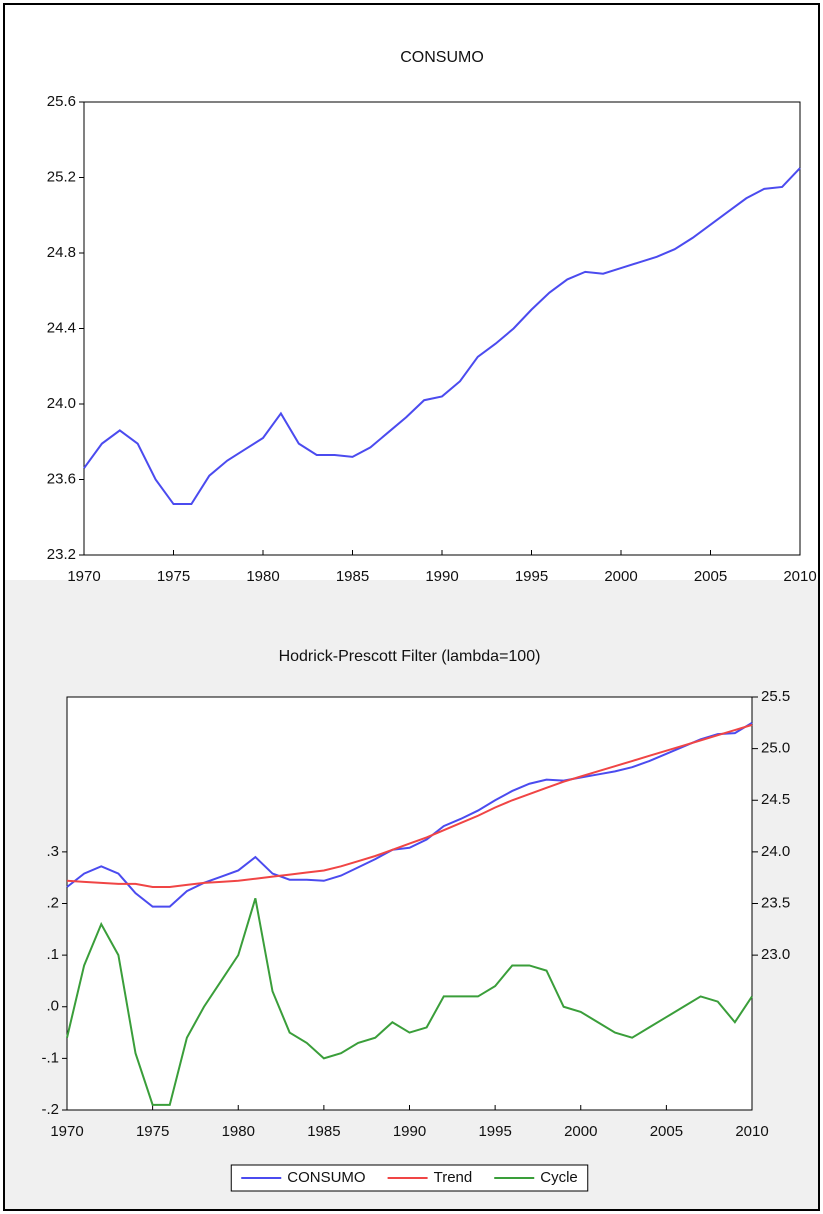 The width and height of the screenshot is (823, 1214). Describe the element at coordinates (50, 1109) in the screenshot. I see `y-tick-label: -.2` at that location.